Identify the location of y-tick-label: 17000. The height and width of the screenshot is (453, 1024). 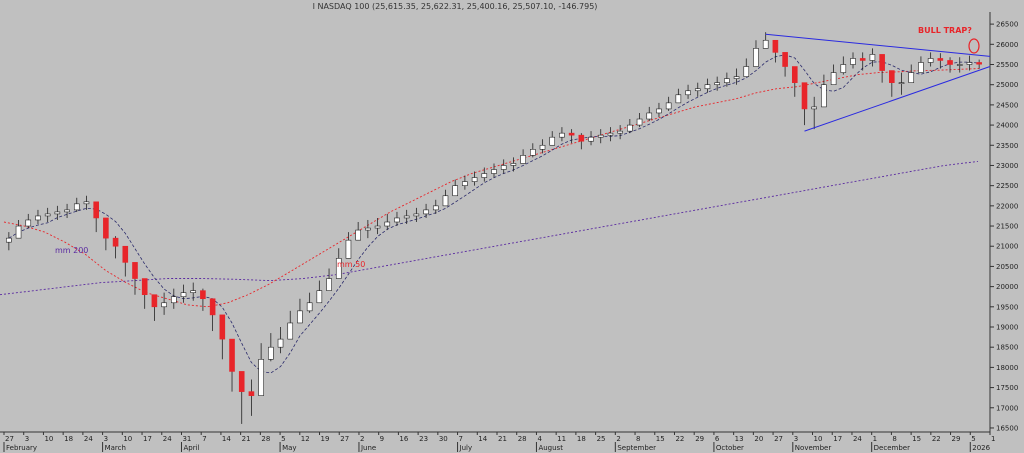
(1007, 408).